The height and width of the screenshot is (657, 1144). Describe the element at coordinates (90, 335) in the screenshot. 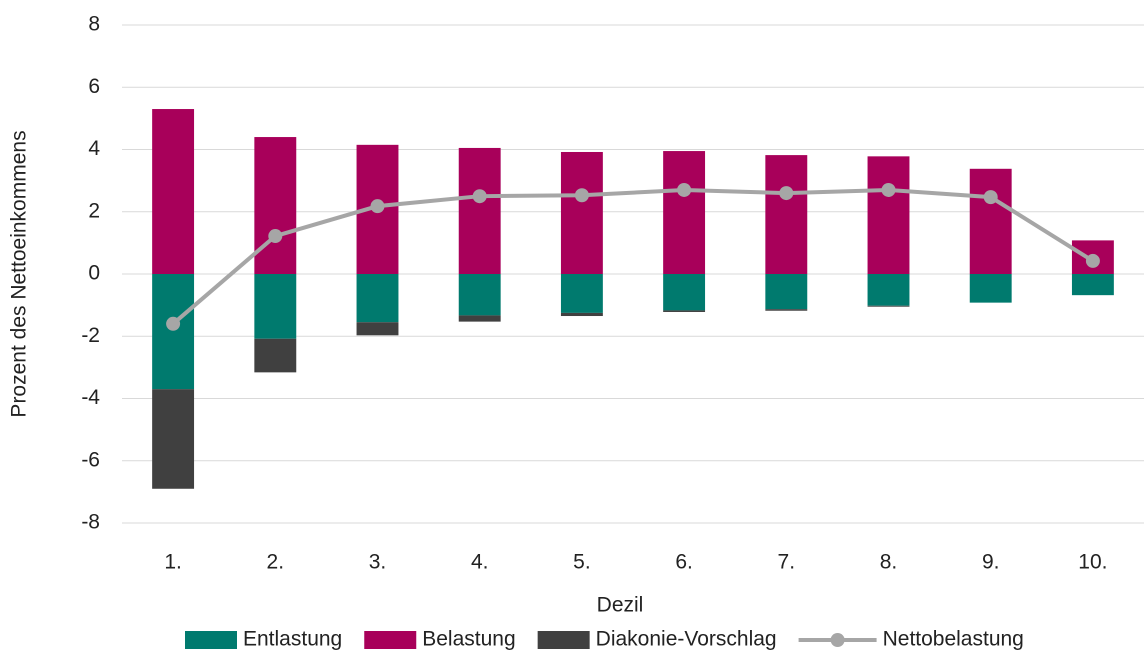

I see `y-tick-label: -2` at that location.